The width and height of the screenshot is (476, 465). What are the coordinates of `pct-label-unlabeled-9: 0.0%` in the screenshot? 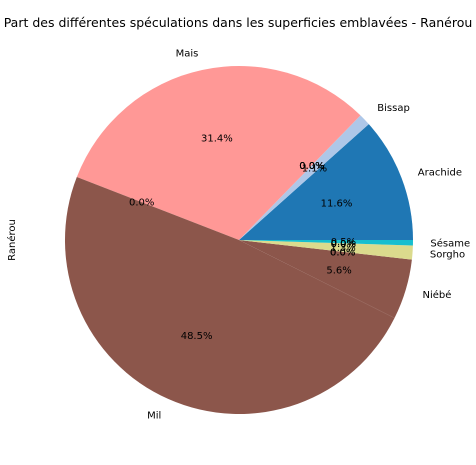 It's located at (342, 252).